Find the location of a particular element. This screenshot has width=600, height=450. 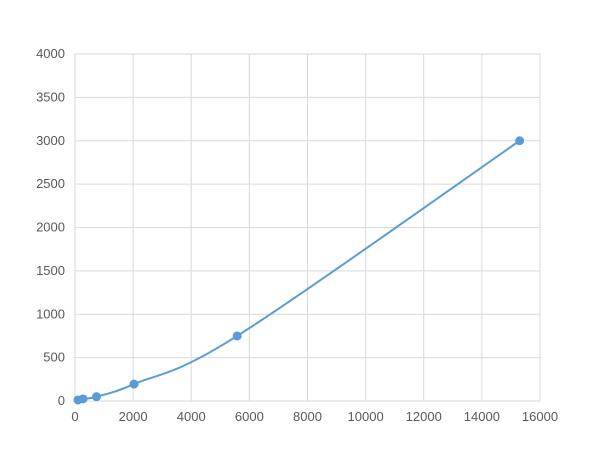

x-tick-label: 14000 is located at coordinates (482, 416).